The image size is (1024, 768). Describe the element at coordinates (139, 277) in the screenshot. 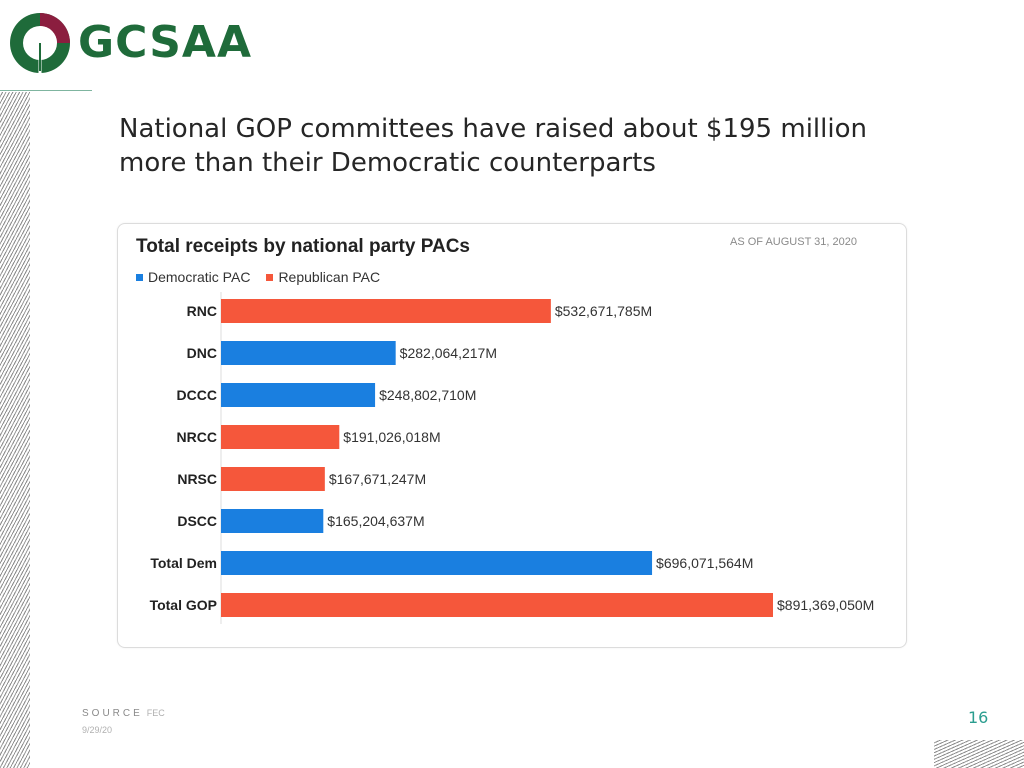

I see `legend-swatch-democratic` at that location.